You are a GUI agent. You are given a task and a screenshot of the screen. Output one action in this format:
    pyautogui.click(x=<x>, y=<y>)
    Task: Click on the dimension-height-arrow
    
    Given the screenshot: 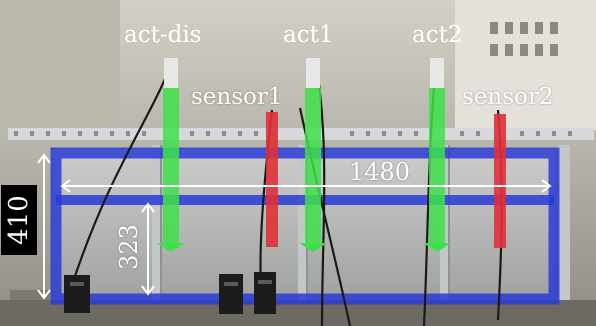 What is the action you would take?
    pyautogui.click(x=44, y=226)
    